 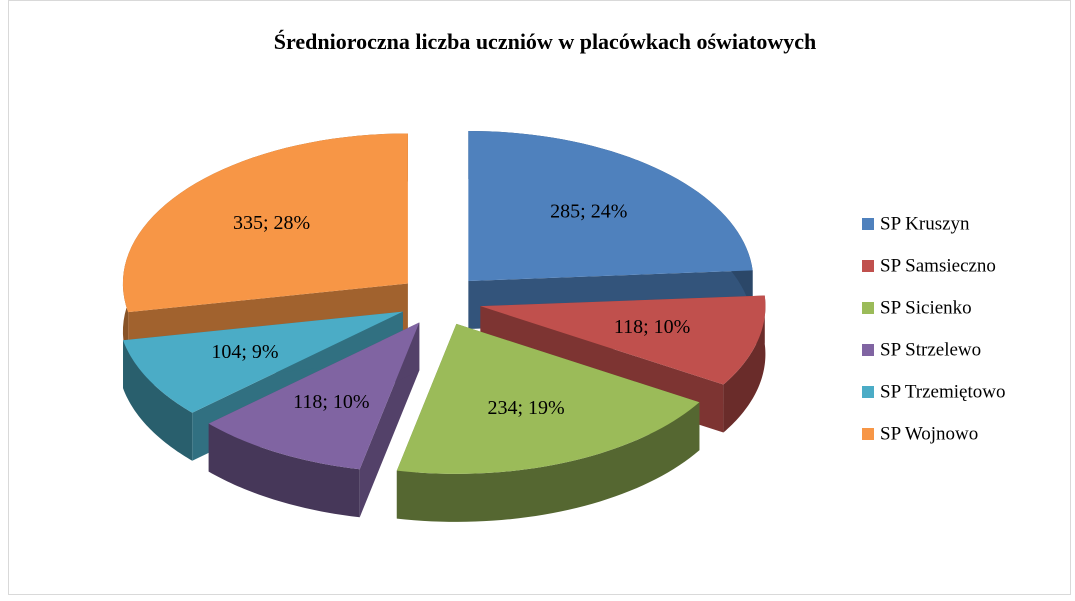 What do you see at coordinates (271, 223) in the screenshot?
I see `data-label: 335; 28%` at bounding box center [271, 223].